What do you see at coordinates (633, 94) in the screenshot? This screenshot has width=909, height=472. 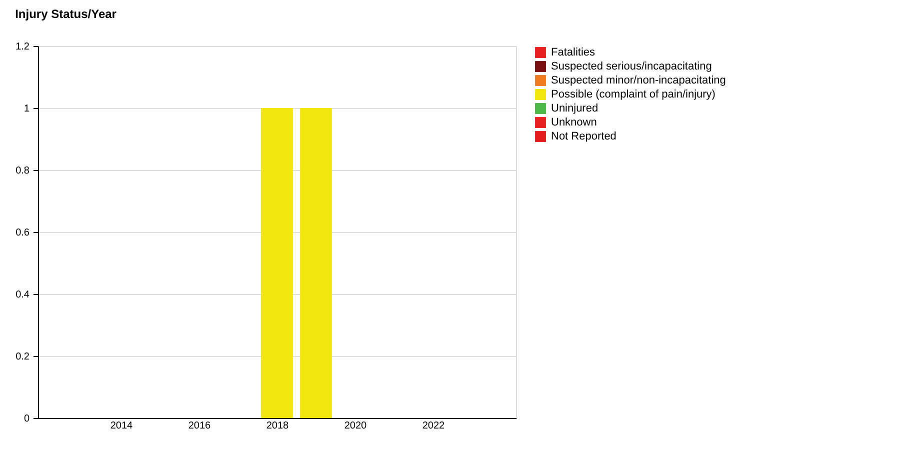 I see `legend-label: Possible (complaint of pain/injury)` at bounding box center [633, 94].